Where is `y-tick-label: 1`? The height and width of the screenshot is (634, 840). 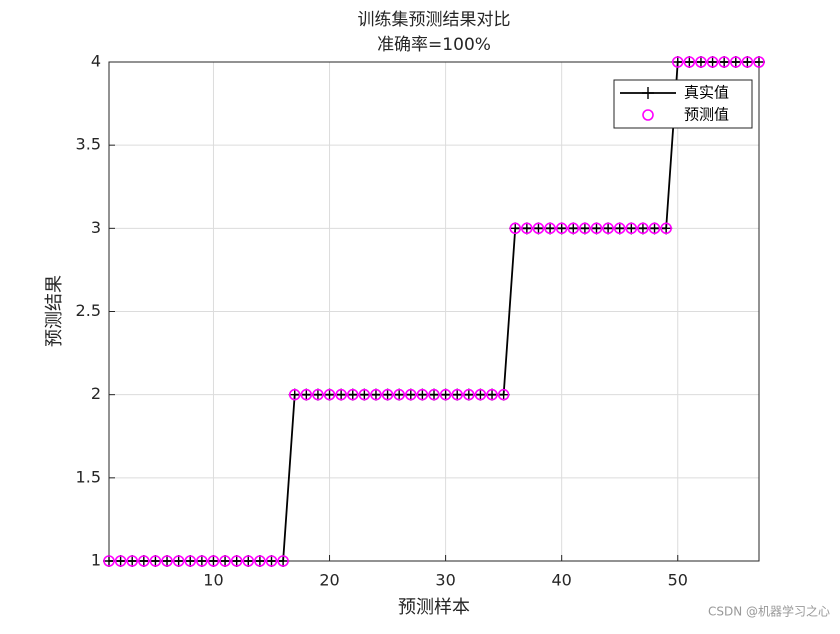 y-tick-label: 1 is located at coordinates (96, 560).